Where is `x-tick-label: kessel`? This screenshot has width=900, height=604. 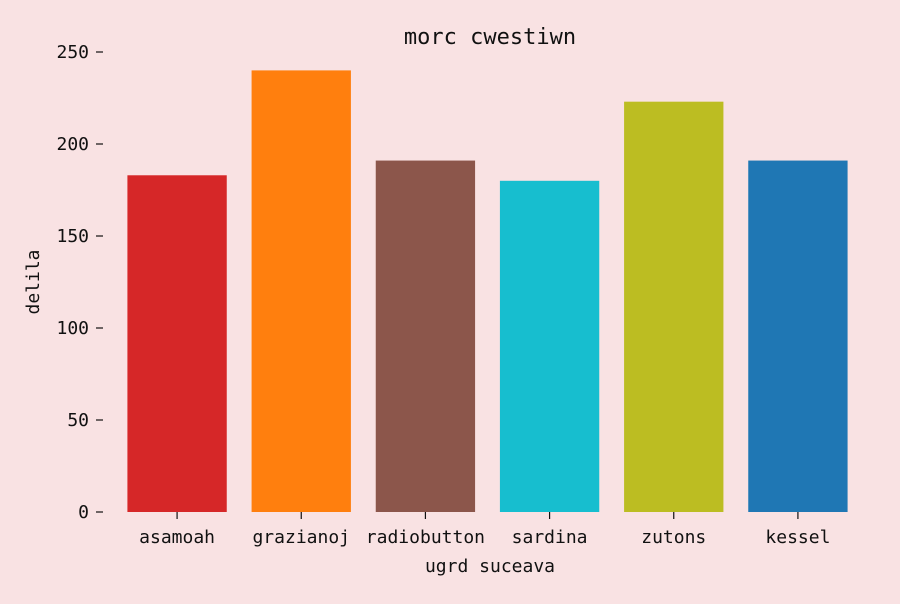
x-tick-label: kessel is located at coordinates (797, 537).